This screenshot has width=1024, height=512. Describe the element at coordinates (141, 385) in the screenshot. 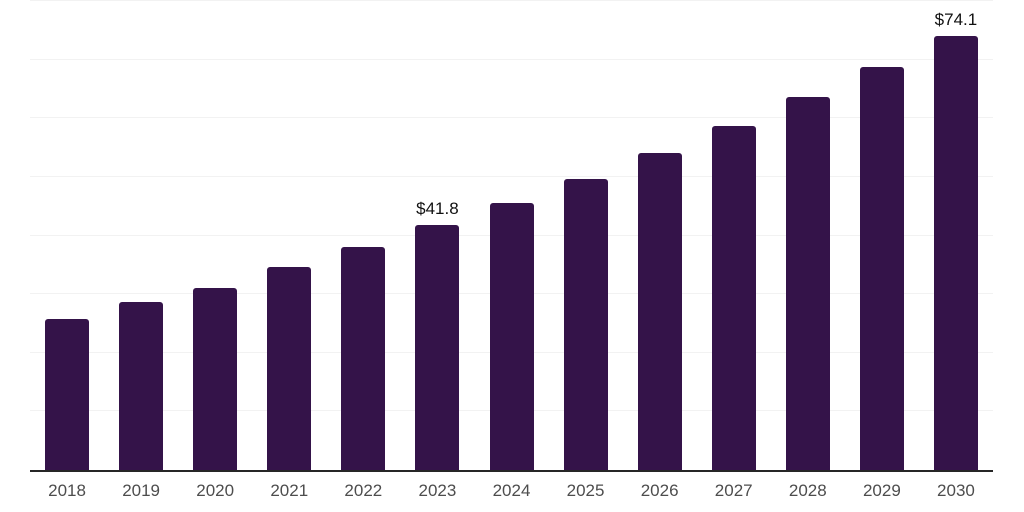

I see `bar-2019` at that location.